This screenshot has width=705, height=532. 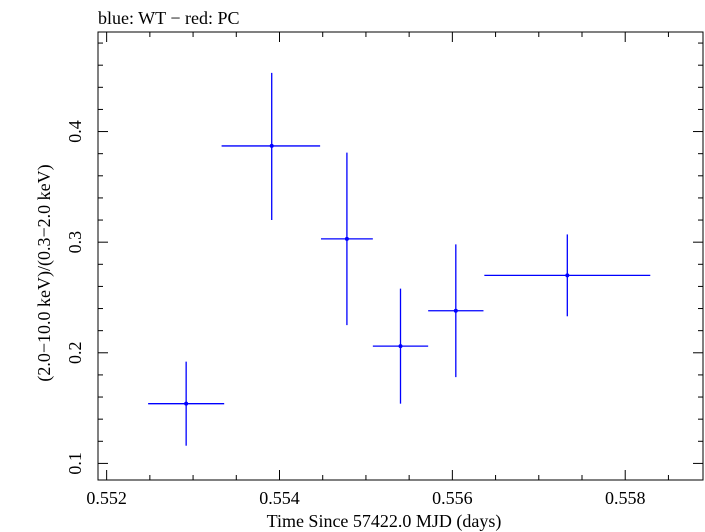 What do you see at coordinates (452, 498) in the screenshot?
I see `x-tick-label: 0.556` at bounding box center [452, 498].